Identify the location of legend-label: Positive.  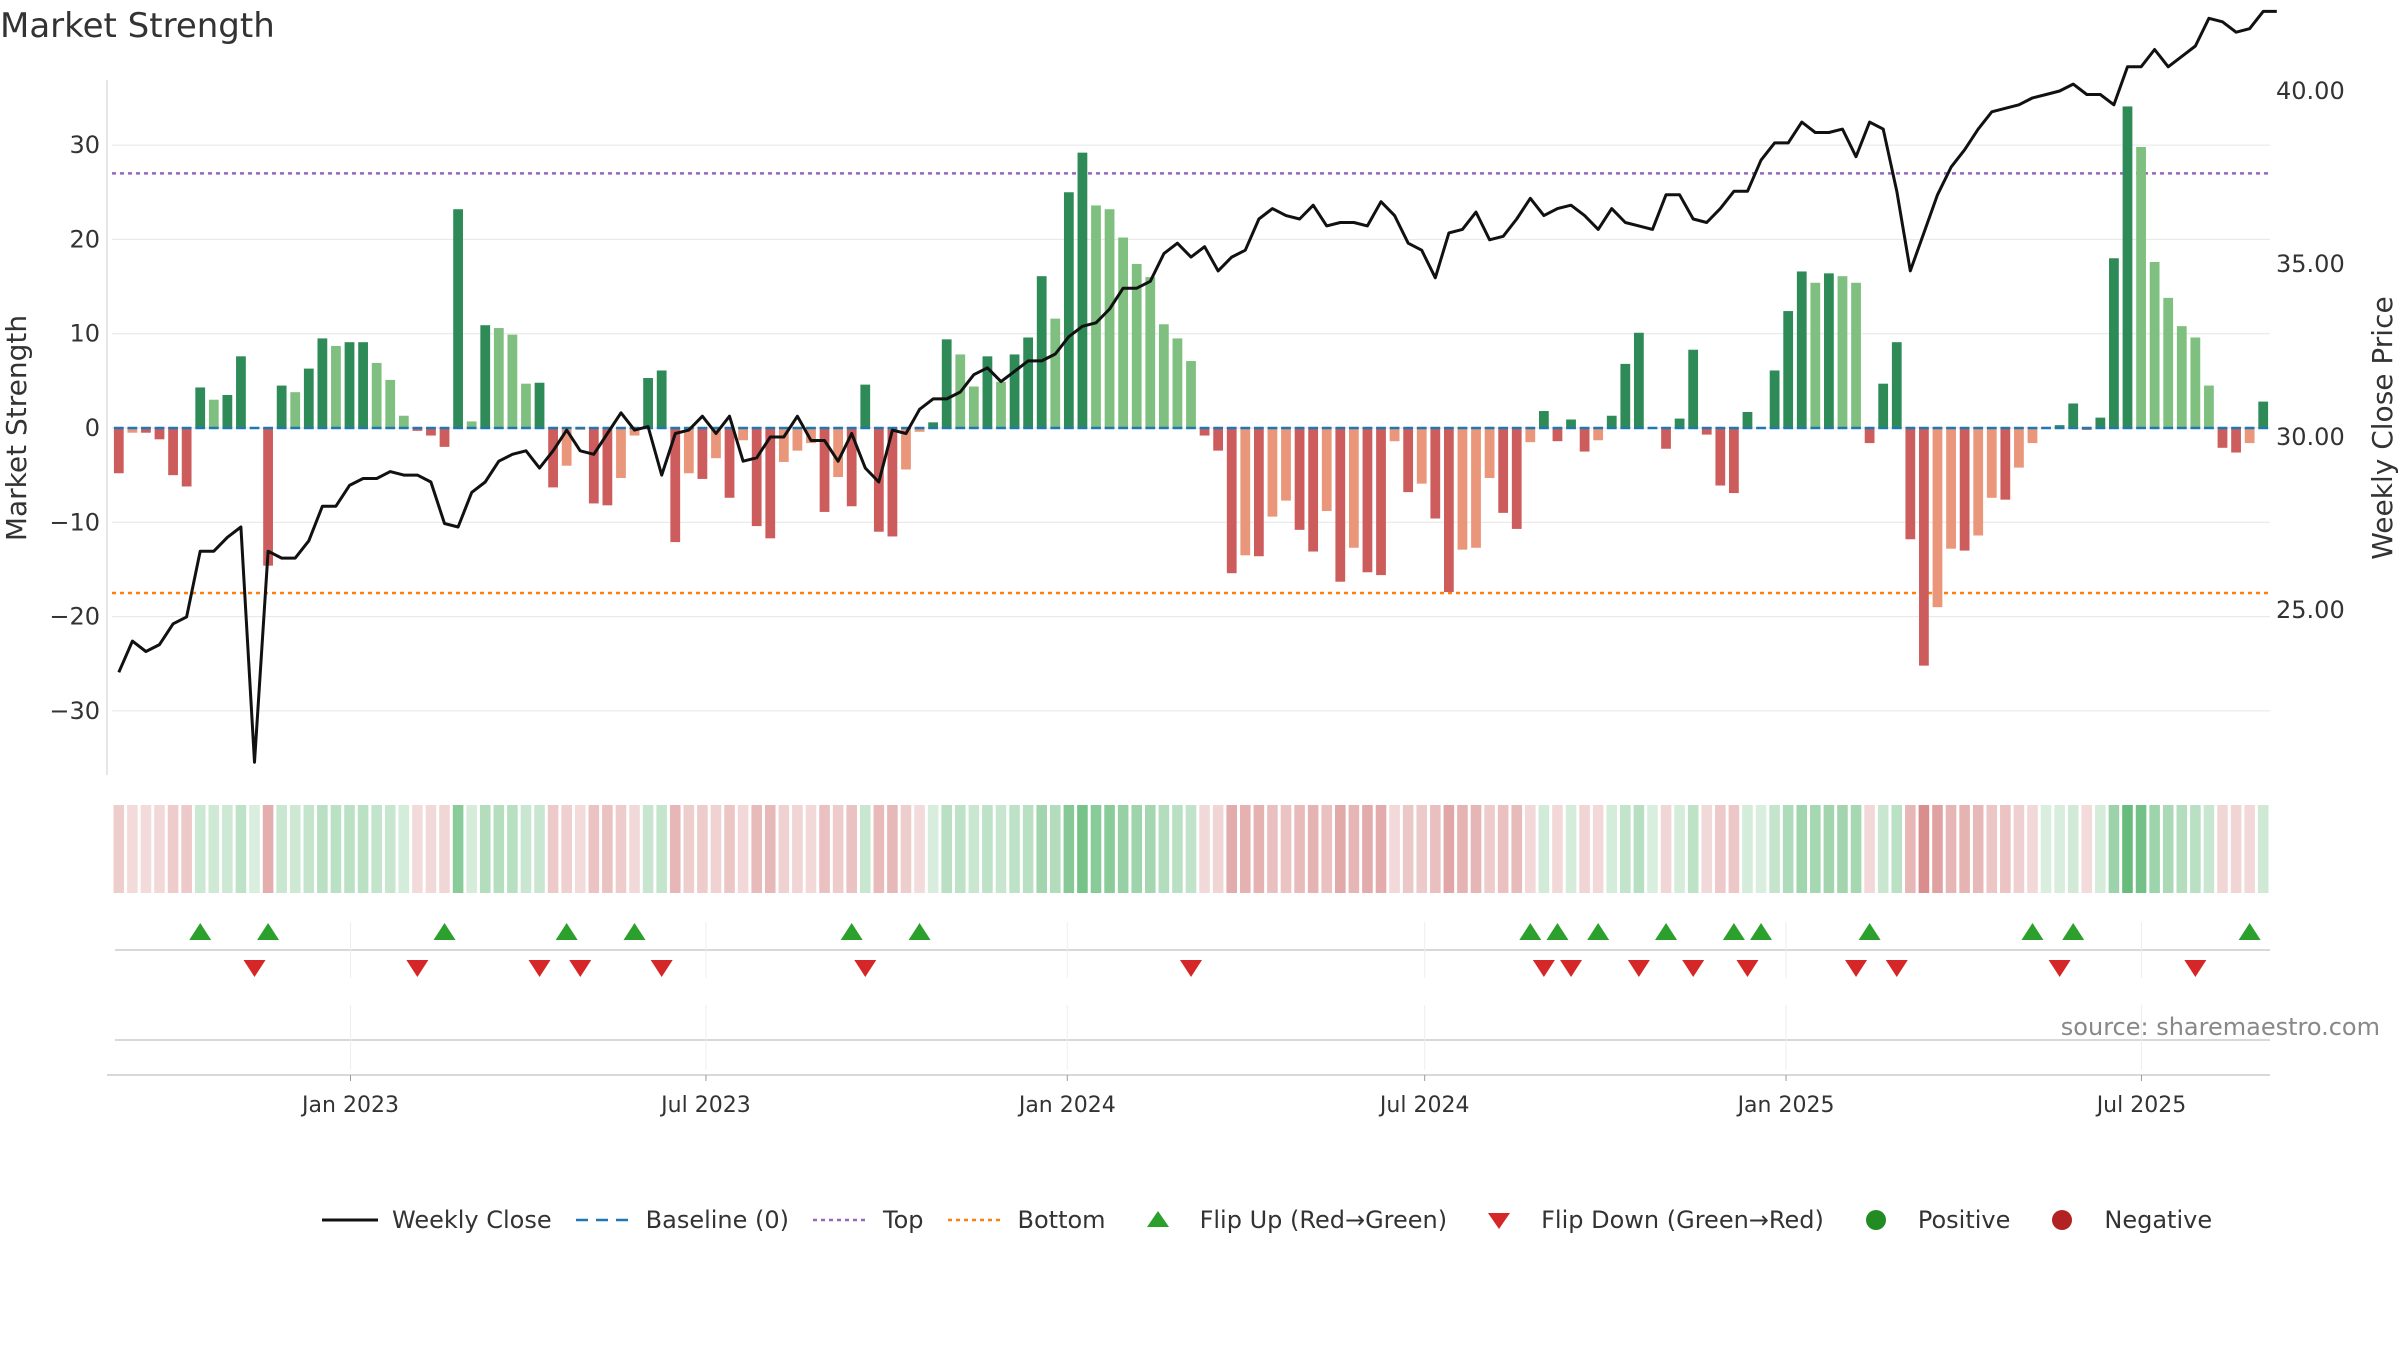
(1964, 1220).